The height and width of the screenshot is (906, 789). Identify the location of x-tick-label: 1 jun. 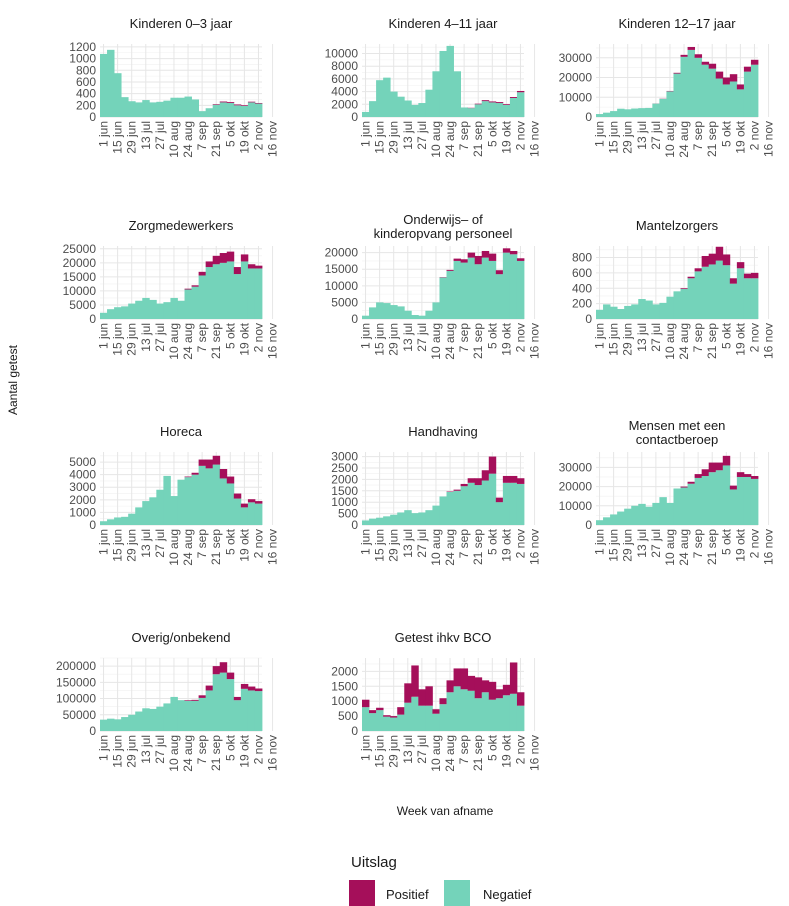
(366, 748).